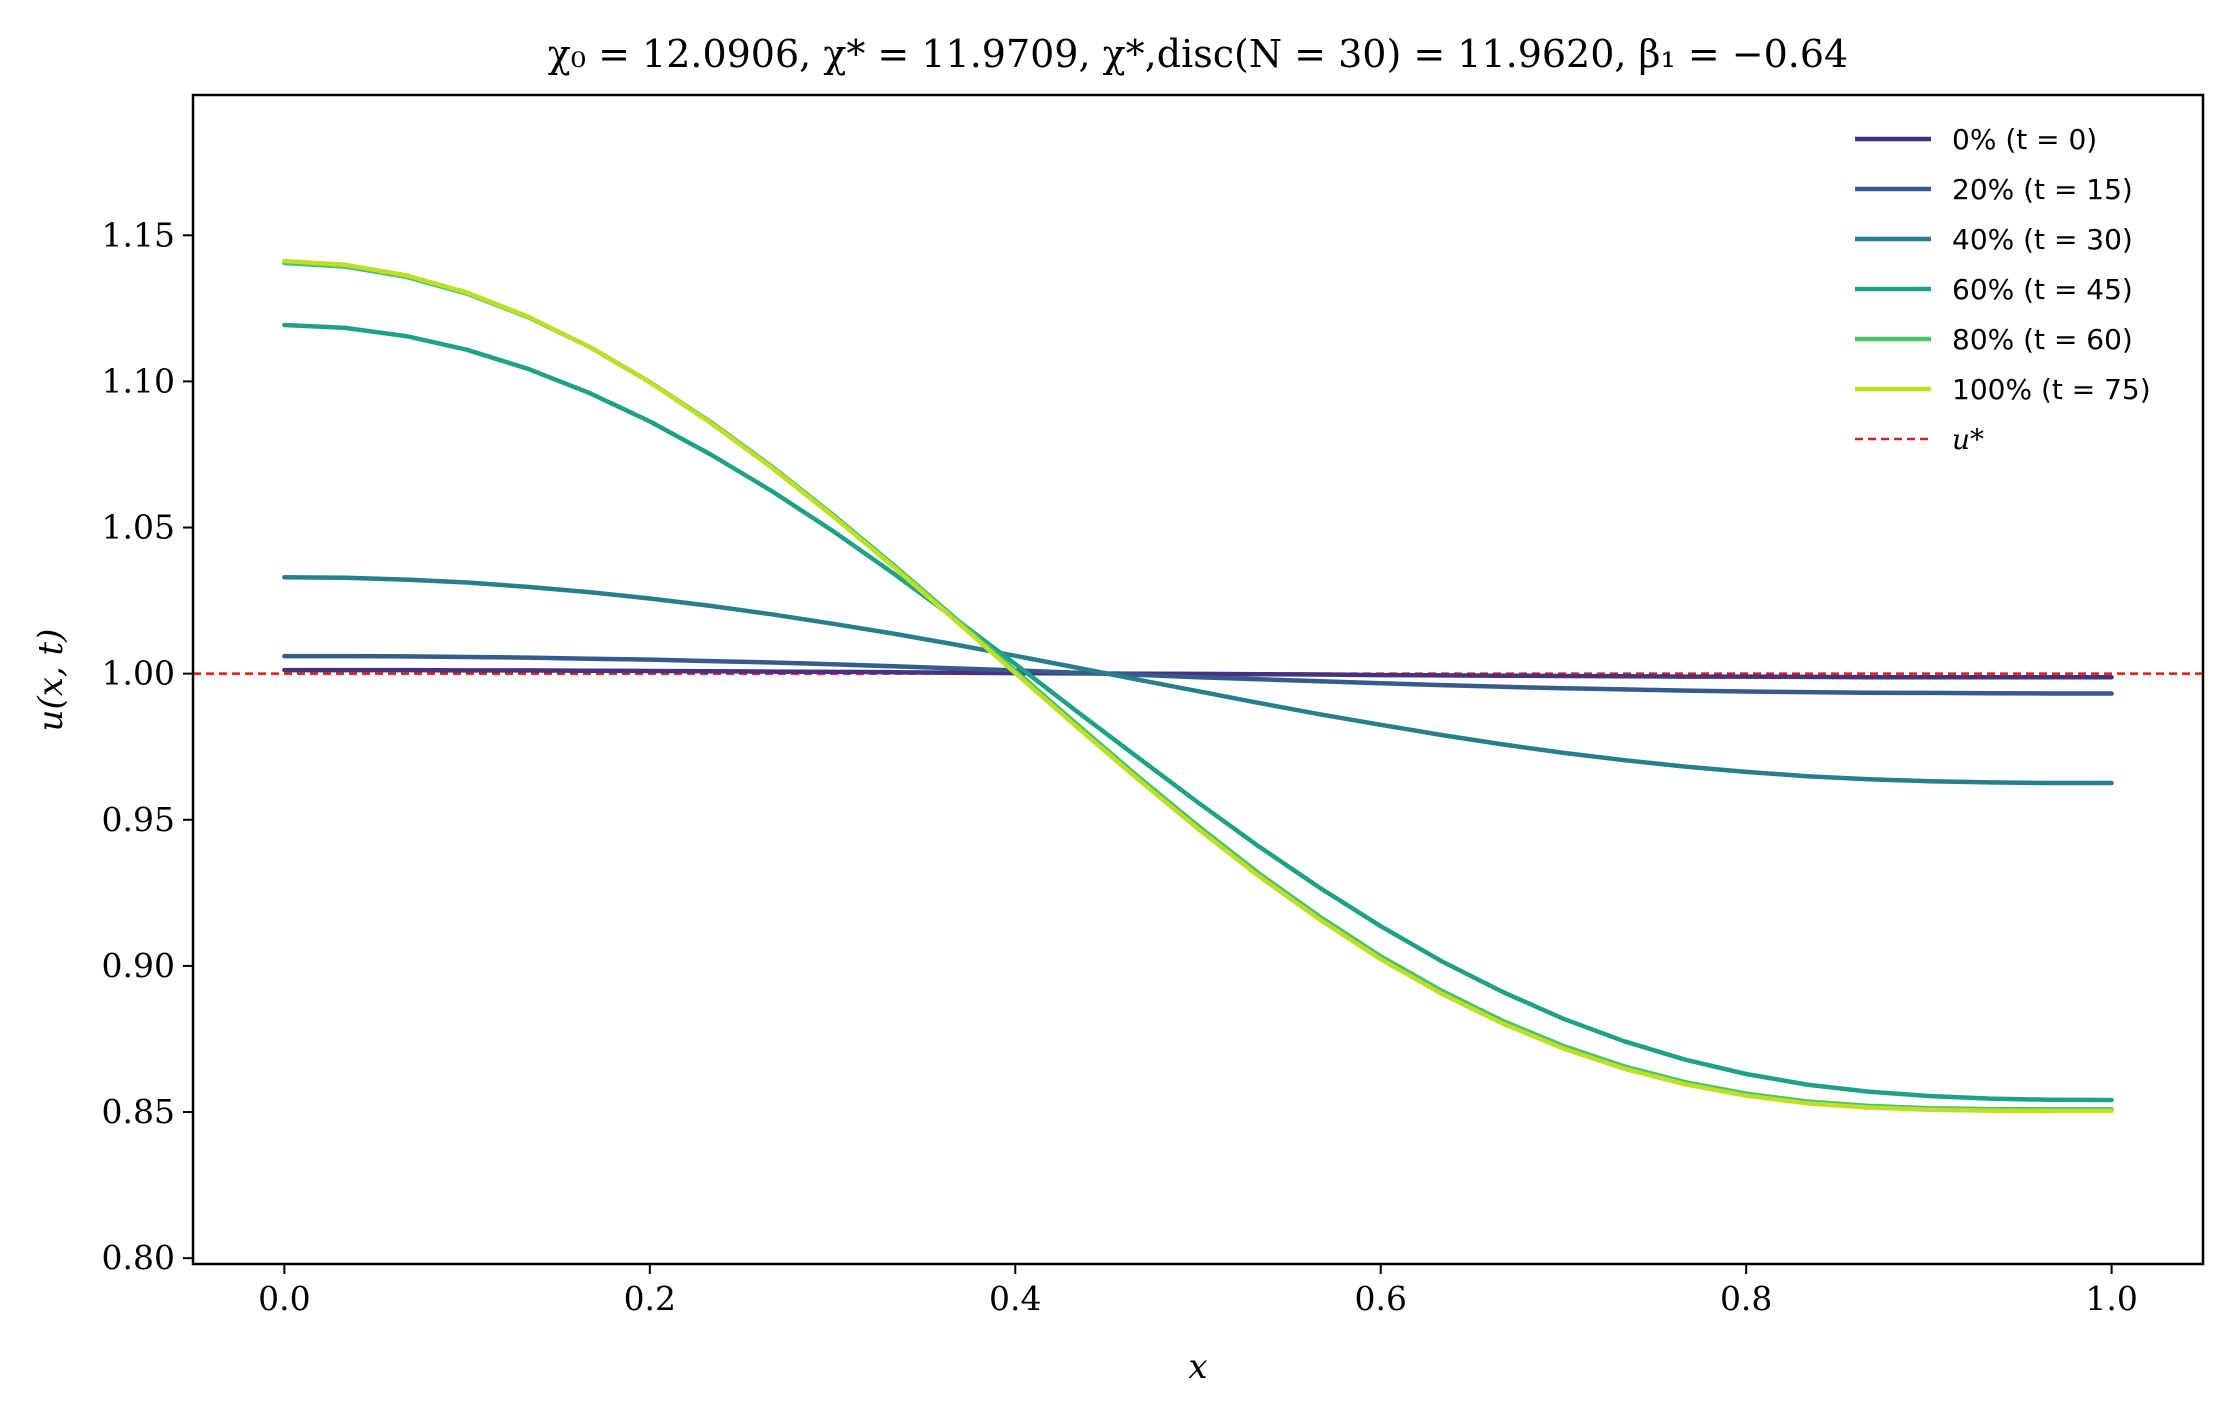  Describe the element at coordinates (2042, 339) in the screenshot. I see `legend-label-4: 80% (t = 60)` at that location.